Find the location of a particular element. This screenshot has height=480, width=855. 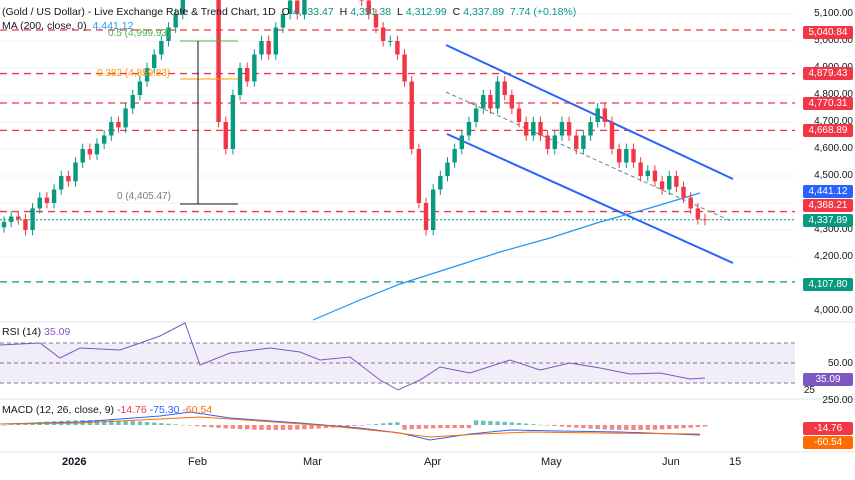

channel-mid-line is located at coordinates (589, 157).